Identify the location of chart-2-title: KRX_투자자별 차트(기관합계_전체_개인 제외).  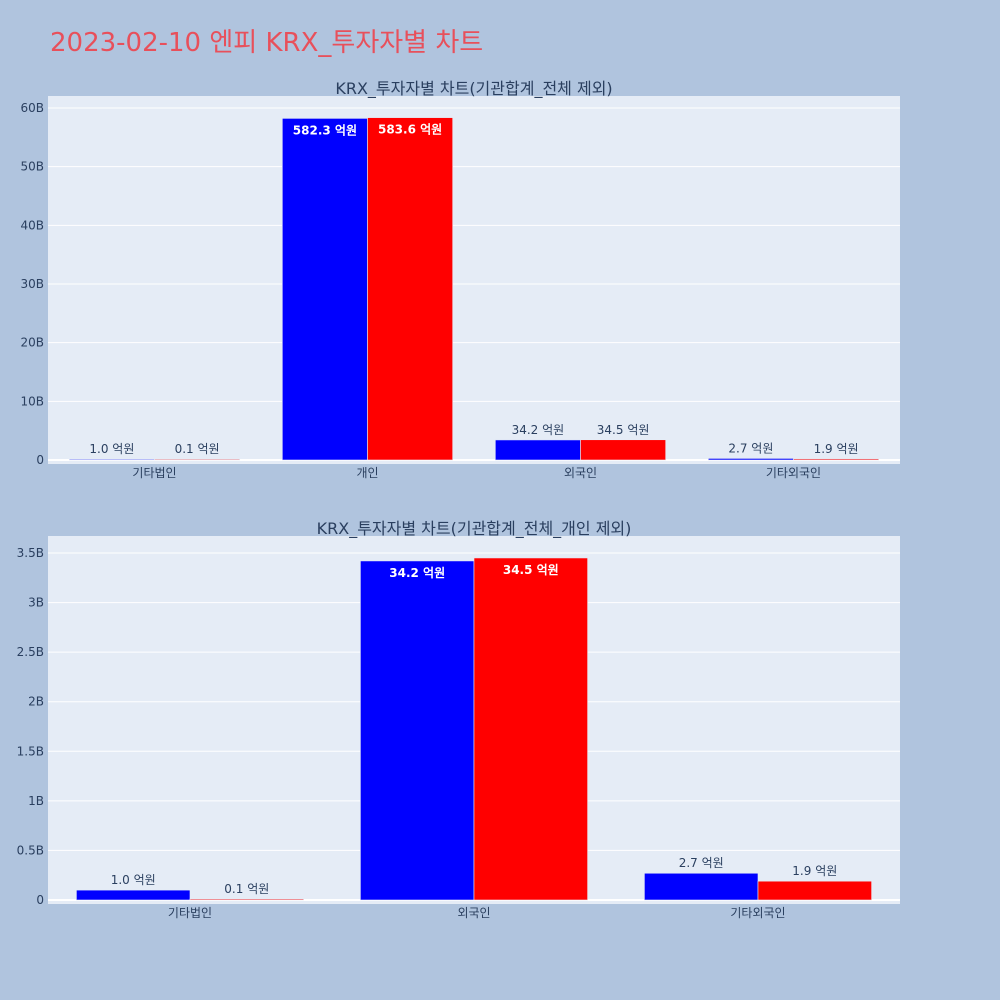
(474, 529).